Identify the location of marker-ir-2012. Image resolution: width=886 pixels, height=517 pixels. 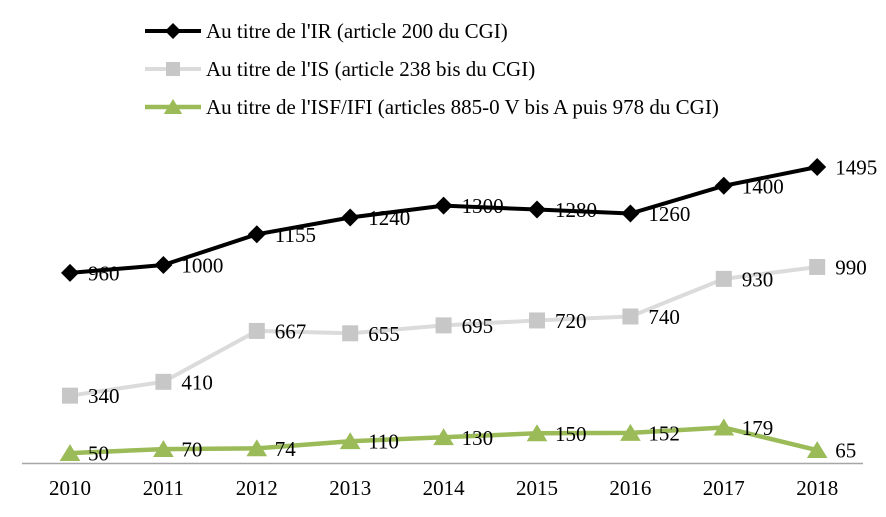
(256, 234).